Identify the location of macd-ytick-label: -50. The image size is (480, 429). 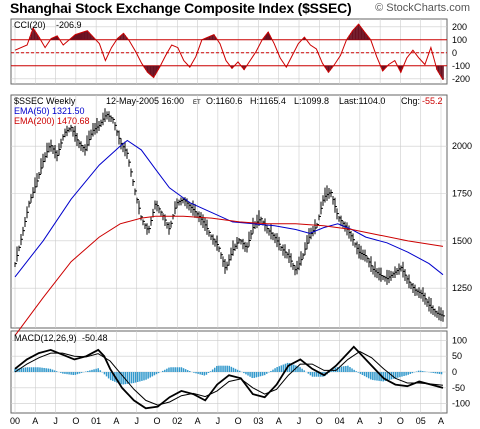
(458, 388).